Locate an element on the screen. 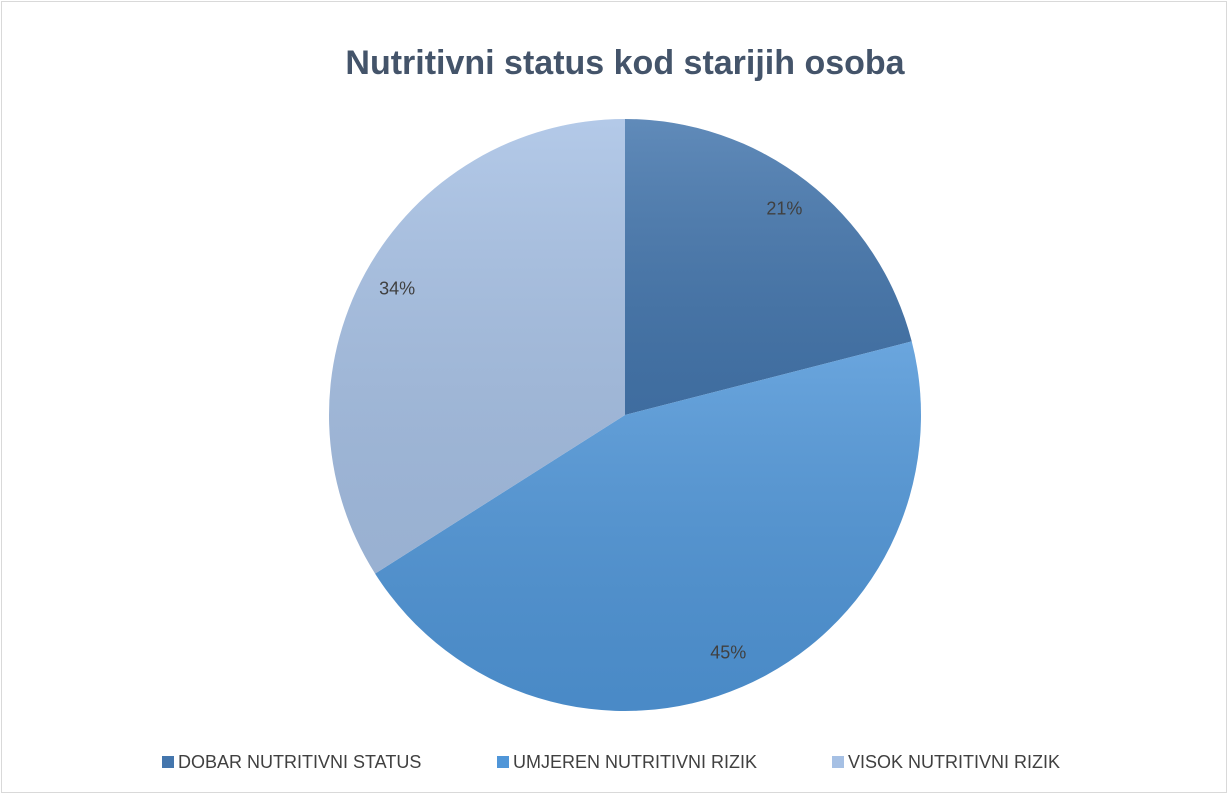 The image size is (1228, 794). data-label: 21% is located at coordinates (784, 208).